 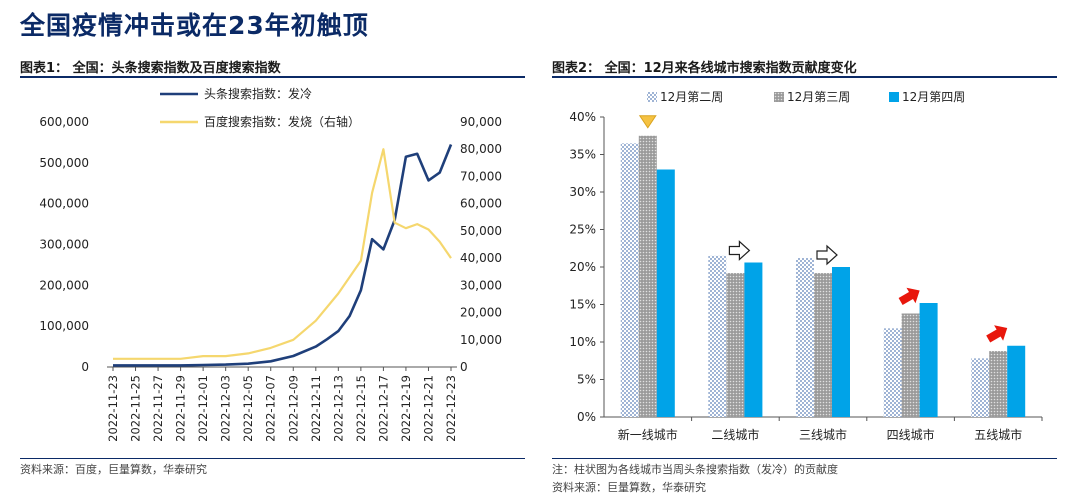 I want to click on chart1-x-tick-label: 2022-12-09, so click(x=293, y=408).